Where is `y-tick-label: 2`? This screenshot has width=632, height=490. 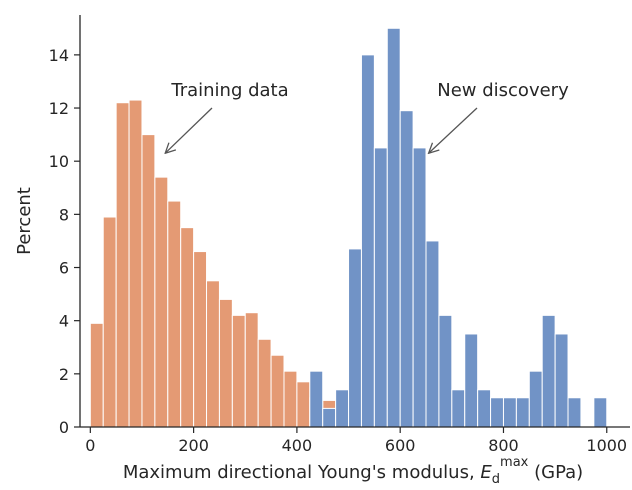
y-tick-label: 2 is located at coordinates (64, 374).